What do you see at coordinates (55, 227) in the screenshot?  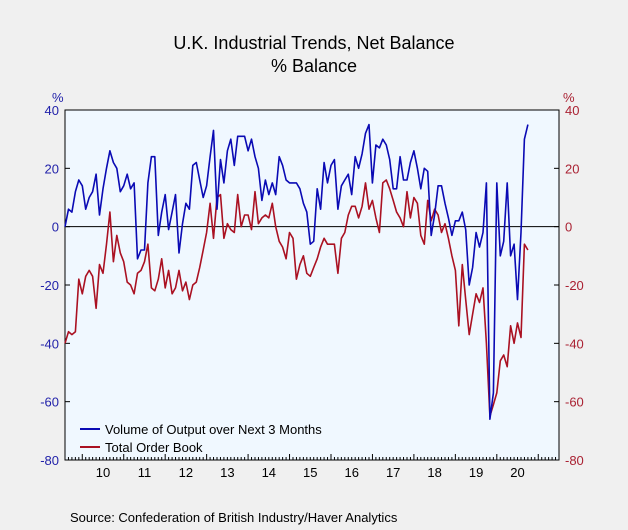 I see `y-tick-label-left: 0` at bounding box center [55, 227].